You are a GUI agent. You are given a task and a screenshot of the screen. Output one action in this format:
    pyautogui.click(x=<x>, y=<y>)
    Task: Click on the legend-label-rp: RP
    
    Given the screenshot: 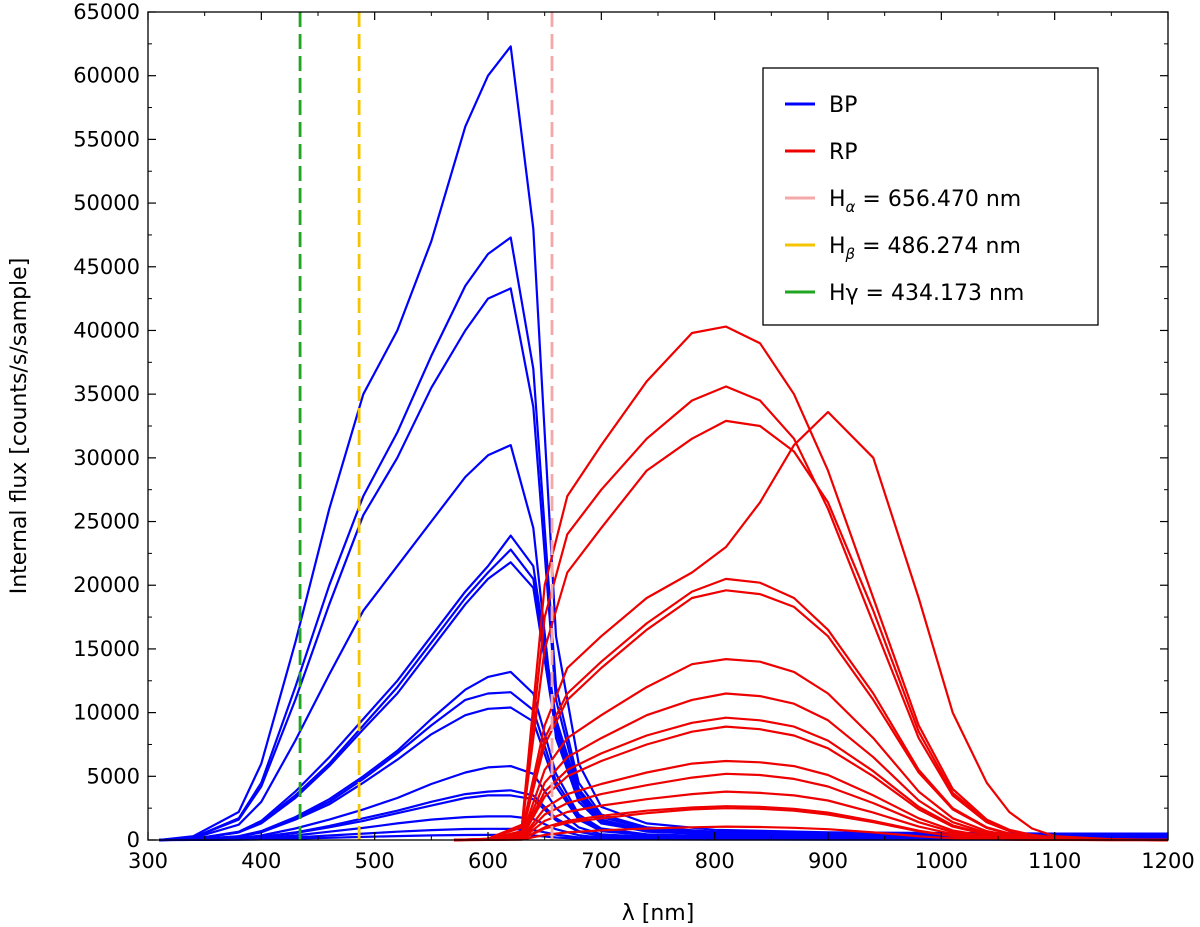 What is the action you would take?
    pyautogui.click(x=843, y=152)
    